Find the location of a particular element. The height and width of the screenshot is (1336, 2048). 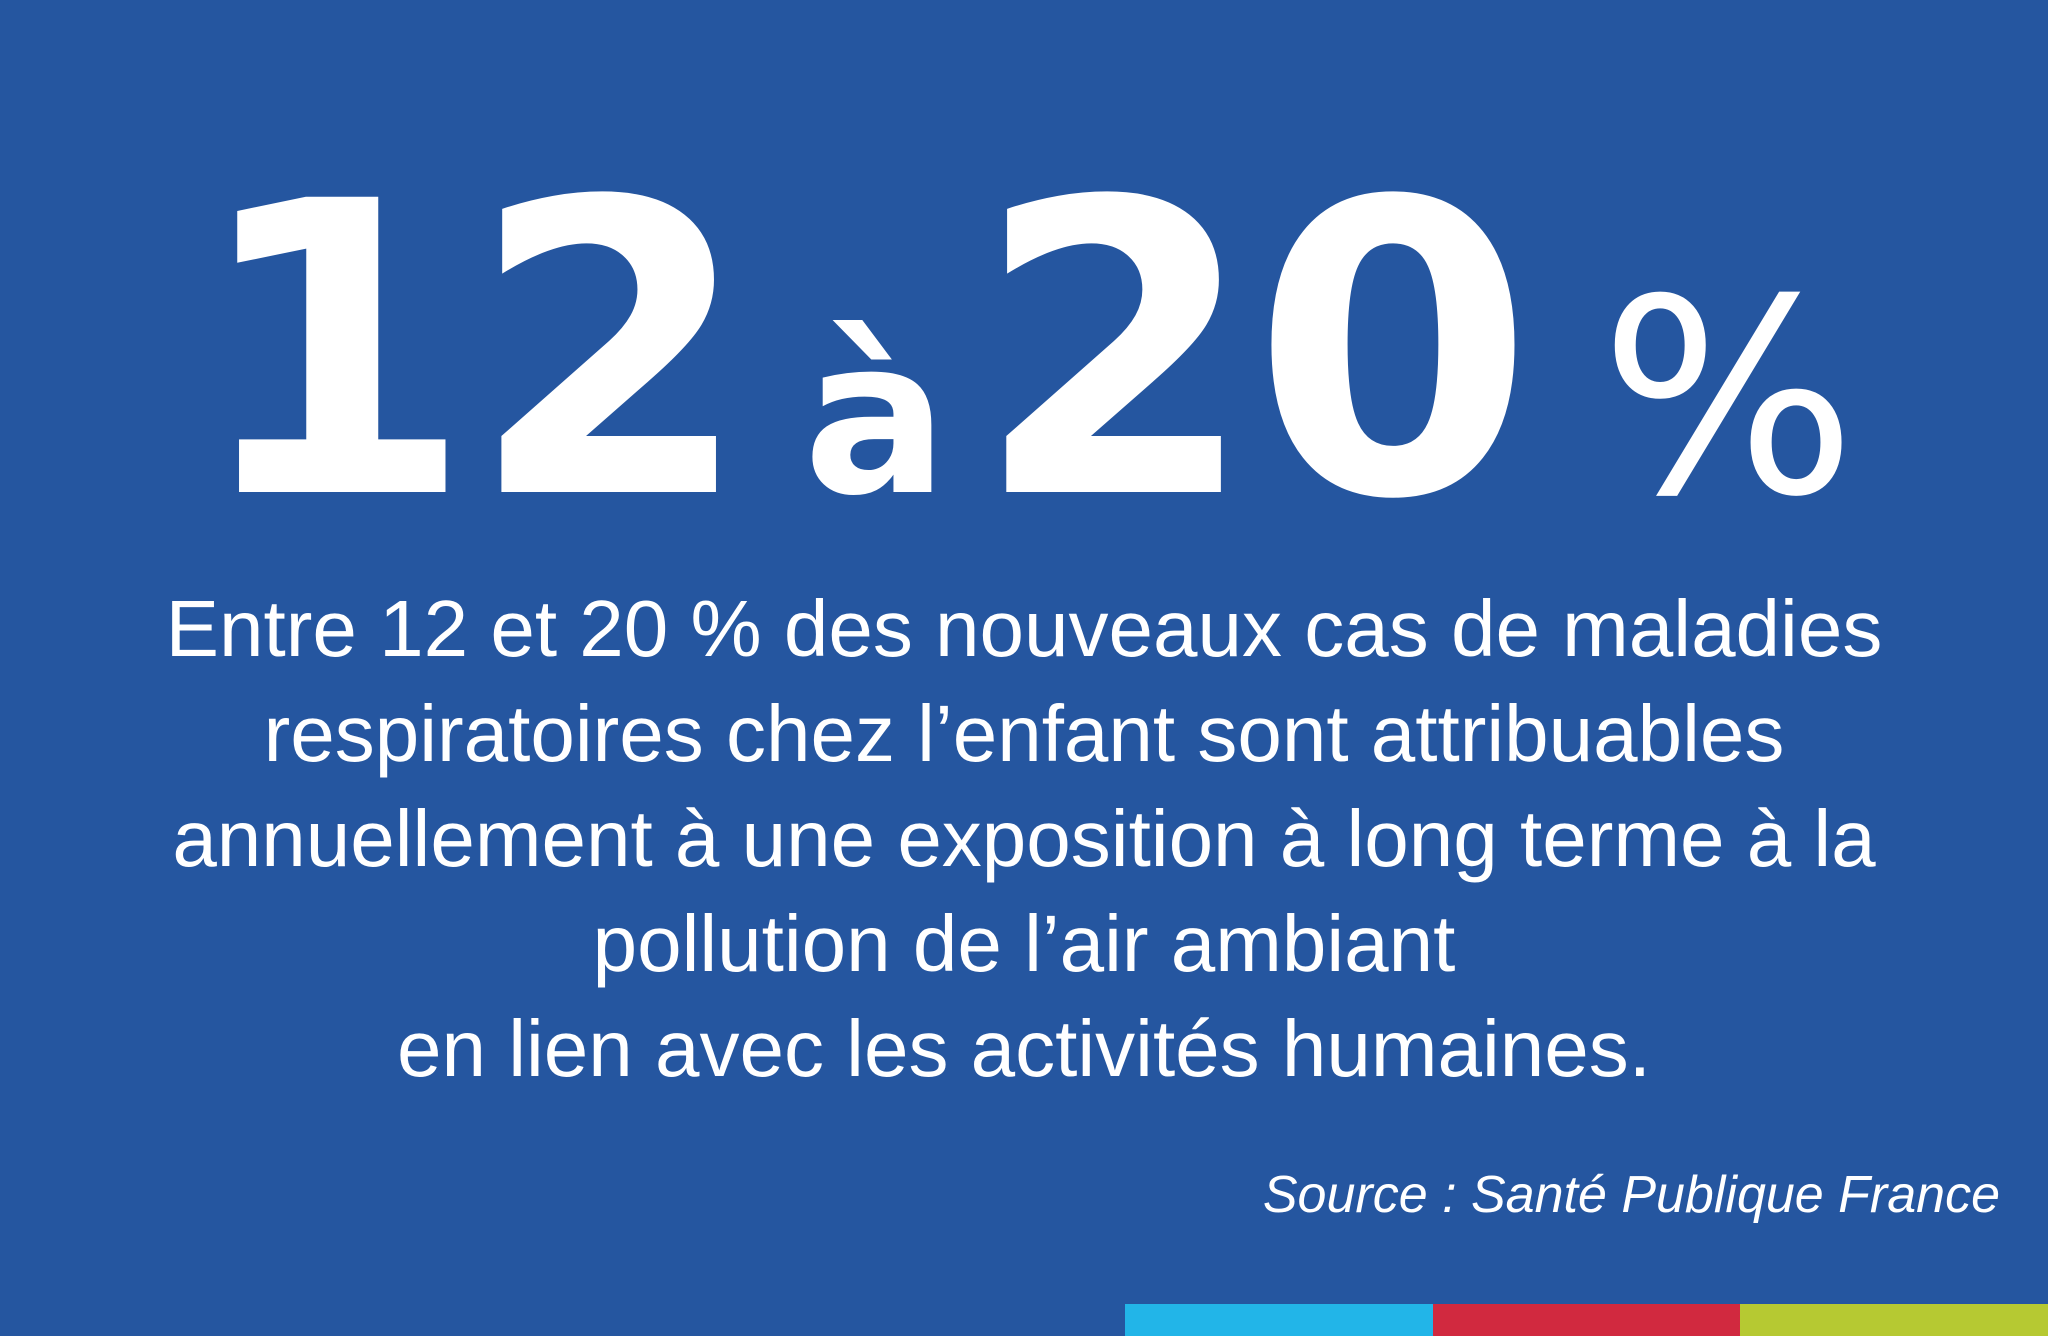

headline-number-from: 12 is located at coordinates (471, 352).